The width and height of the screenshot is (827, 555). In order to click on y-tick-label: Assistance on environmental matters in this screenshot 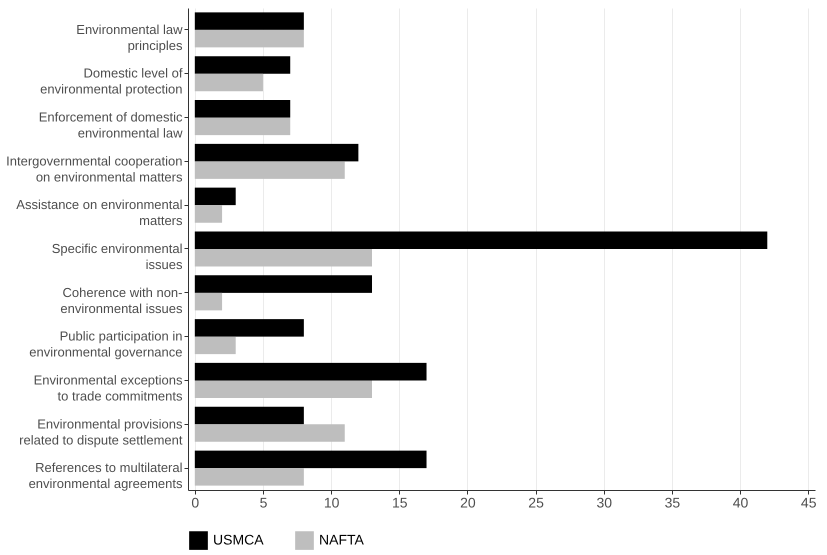, I will do `click(99, 212)`.